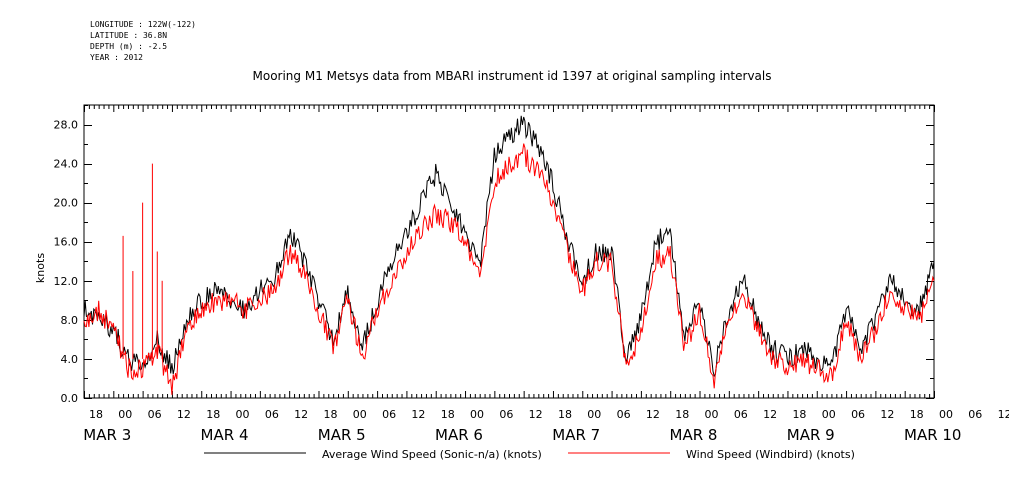  Describe the element at coordinates (66, 242) in the screenshot. I see `y-tick-label: 16.0` at that location.